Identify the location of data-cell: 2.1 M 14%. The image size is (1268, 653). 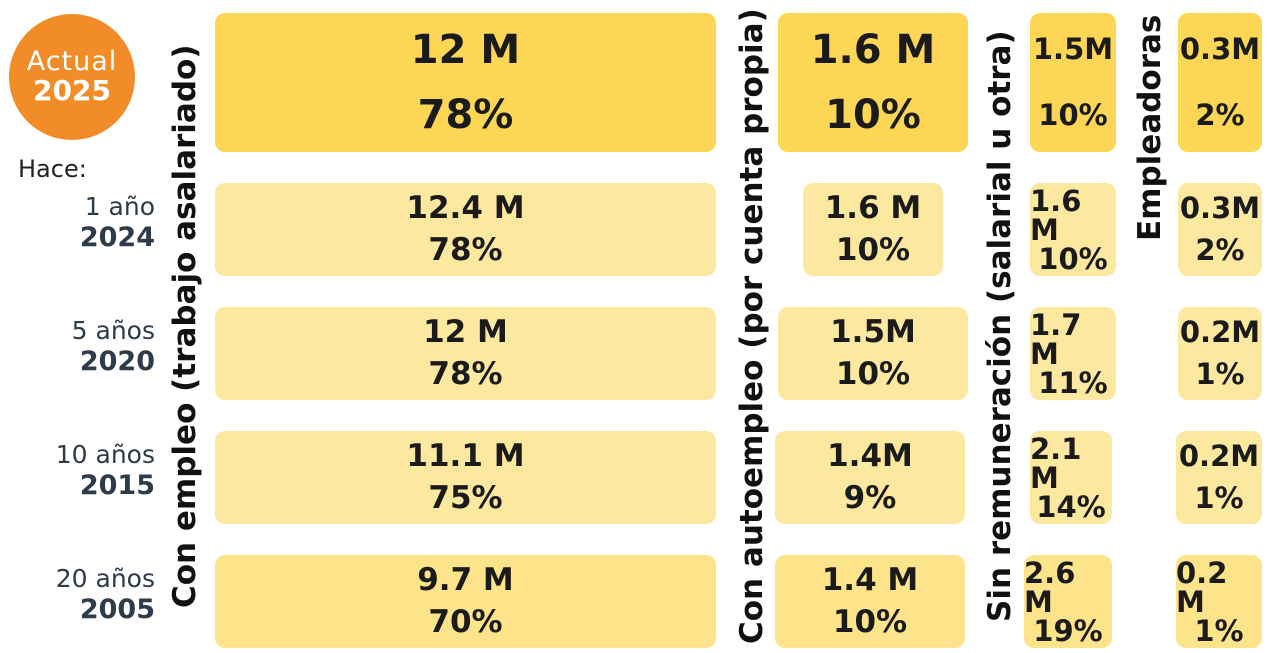
(1071, 477).